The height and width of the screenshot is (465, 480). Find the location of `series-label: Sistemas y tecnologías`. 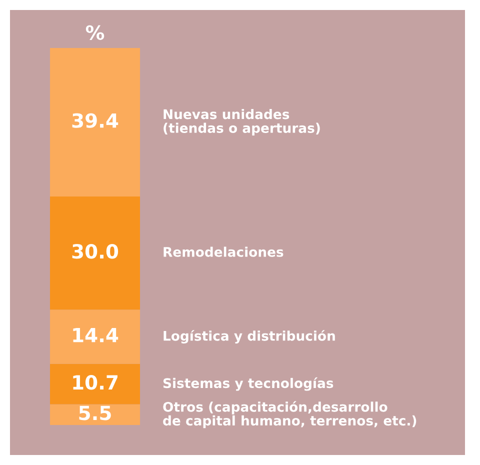

series-label: Sistemas y tecnologías is located at coordinates (248, 384).